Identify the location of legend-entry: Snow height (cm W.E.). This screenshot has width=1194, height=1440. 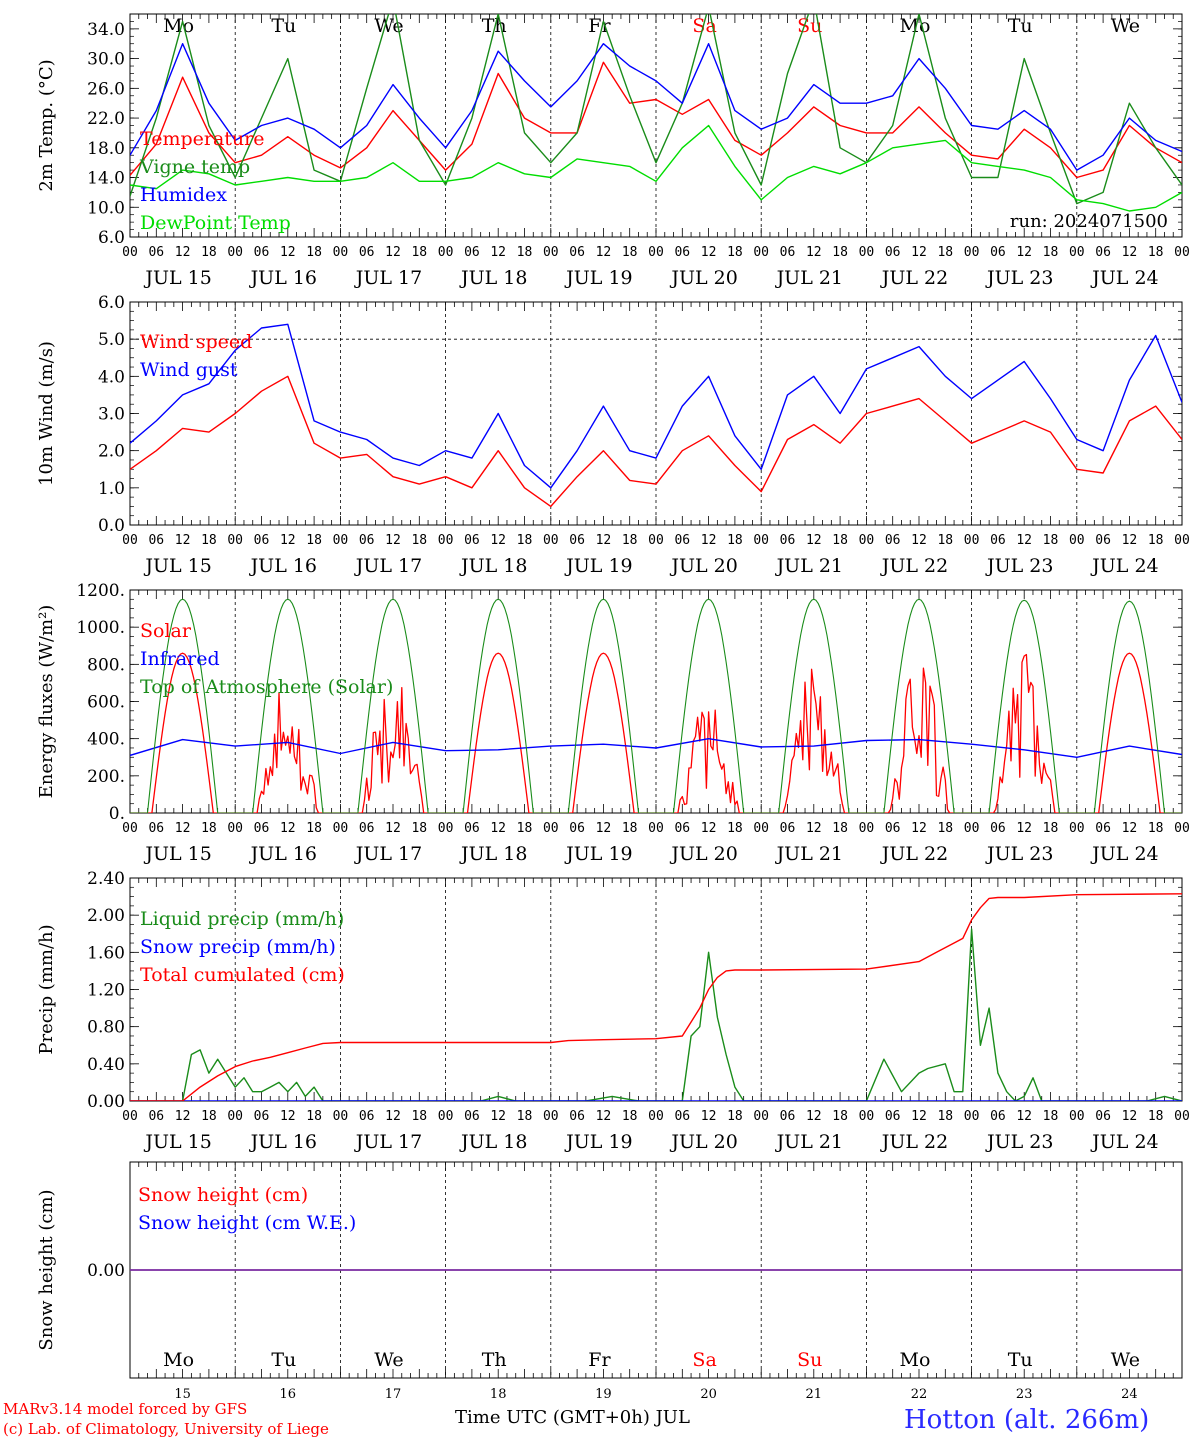
(247, 1223).